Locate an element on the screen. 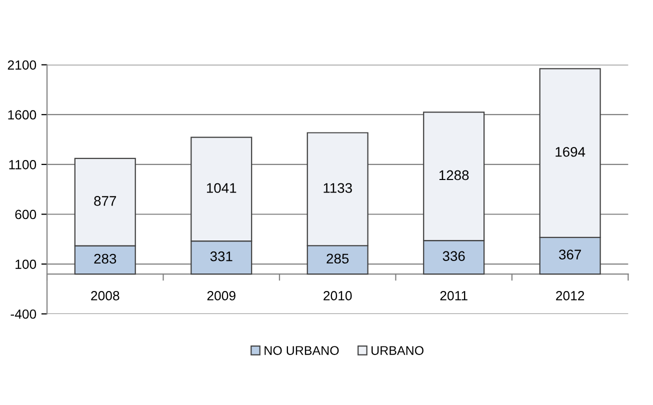 Image resolution: width=653 pixels, height=405 pixels. data-label: 331 is located at coordinates (221, 256).